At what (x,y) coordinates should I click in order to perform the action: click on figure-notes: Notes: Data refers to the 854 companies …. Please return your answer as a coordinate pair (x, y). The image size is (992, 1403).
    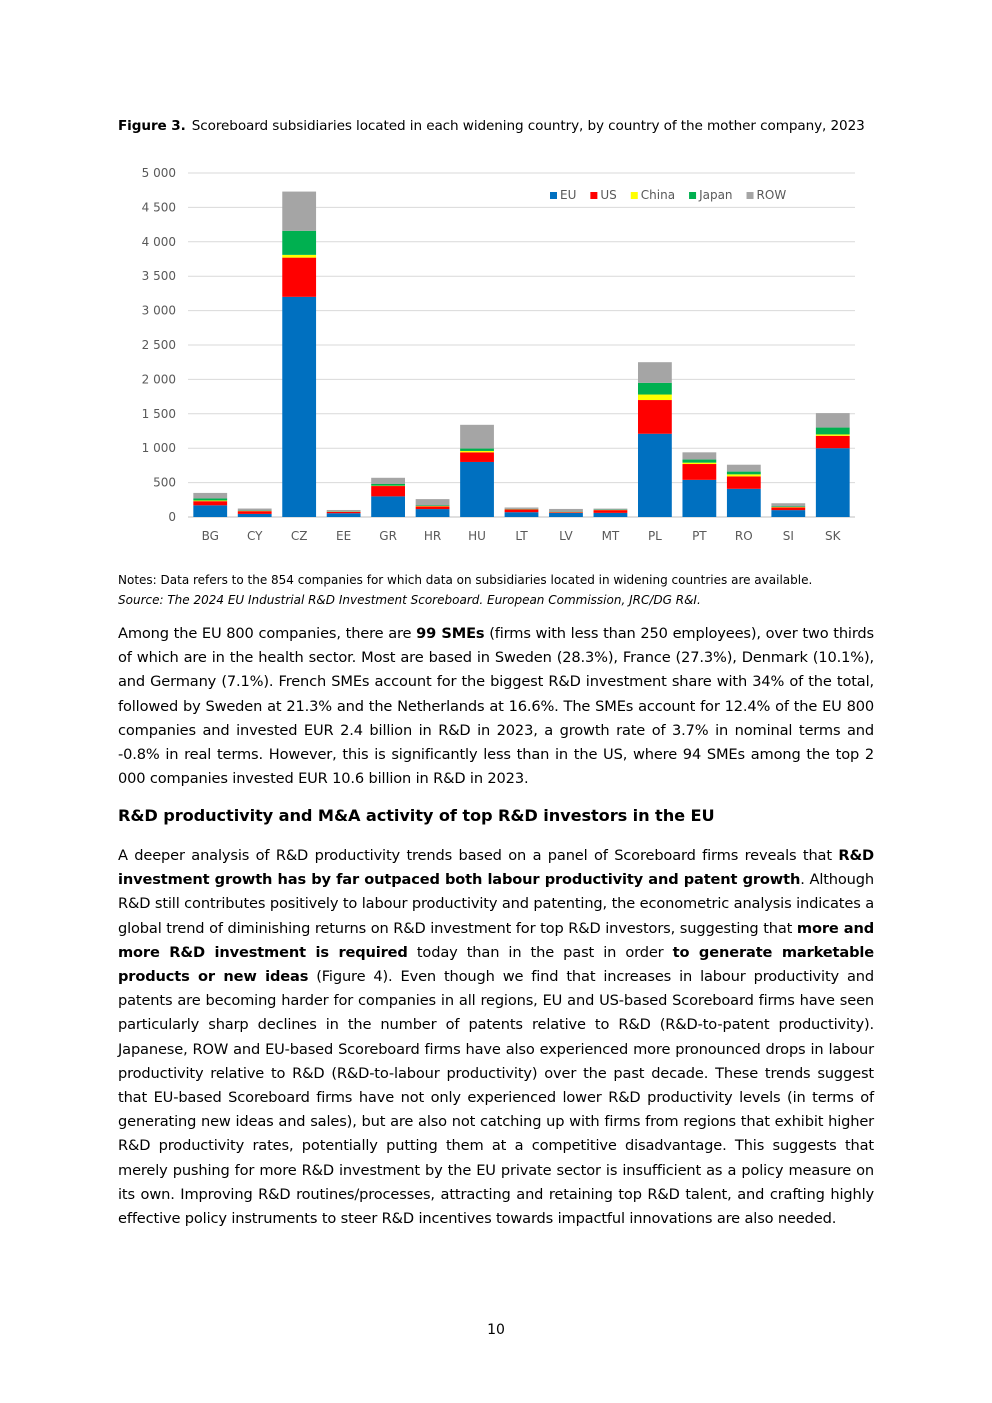
    Looking at the image, I should click on (498, 590).